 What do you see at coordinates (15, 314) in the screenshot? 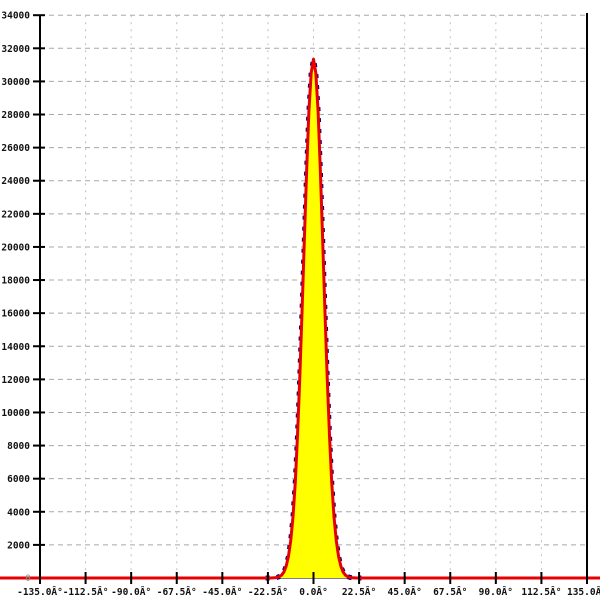
I see `y-tick-label: 16000` at bounding box center [15, 314].